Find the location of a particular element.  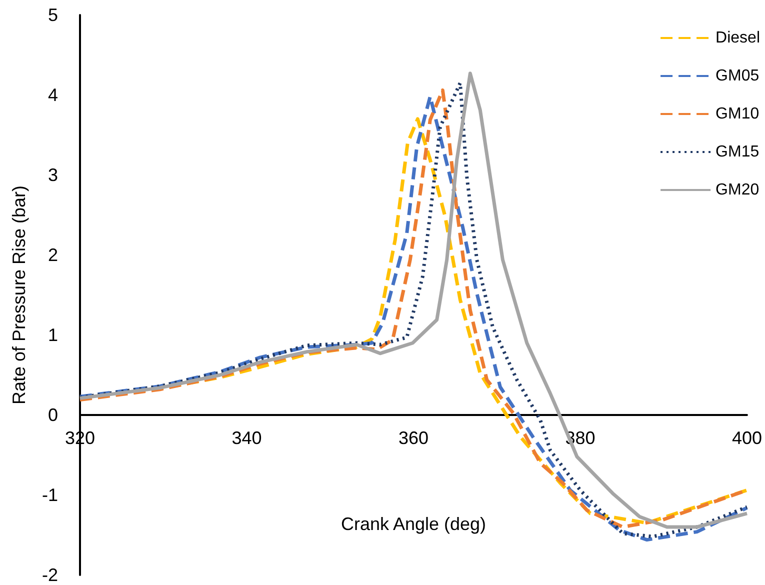

y-tick-label: -2 is located at coordinates (50, 575).